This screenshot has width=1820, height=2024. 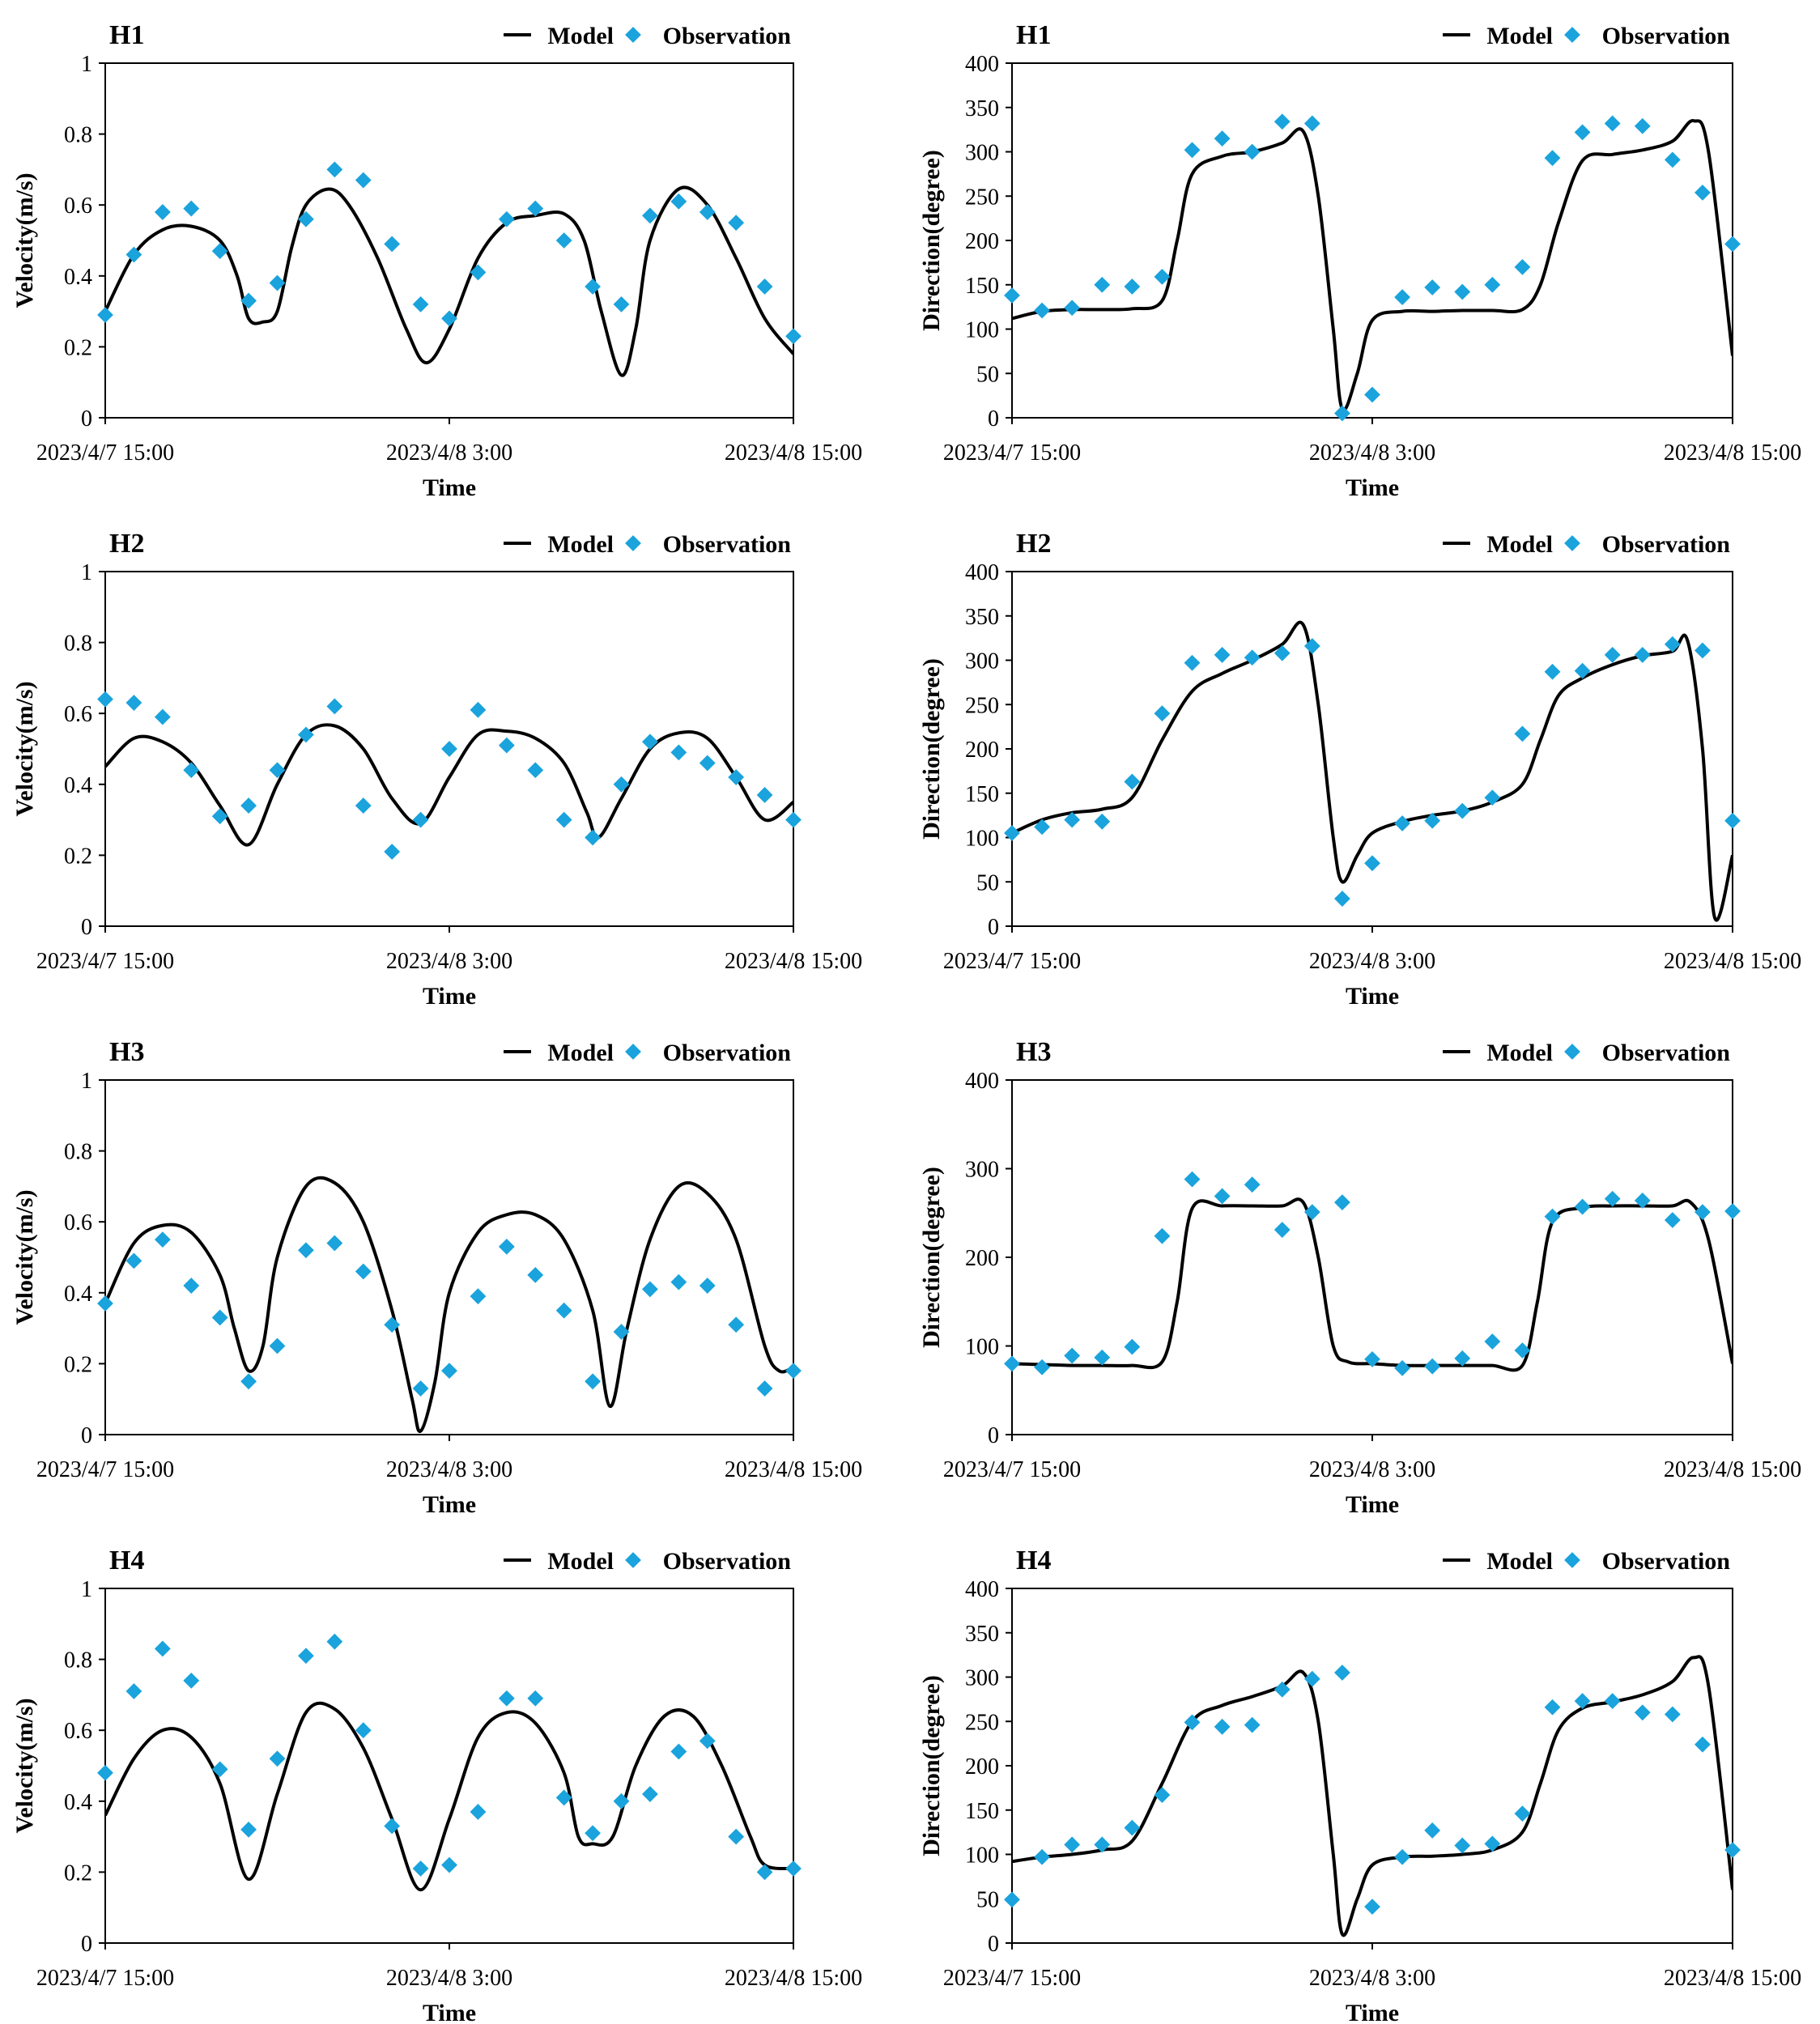 I want to click on y-tick-label: 0.4, so click(x=78, y=277).